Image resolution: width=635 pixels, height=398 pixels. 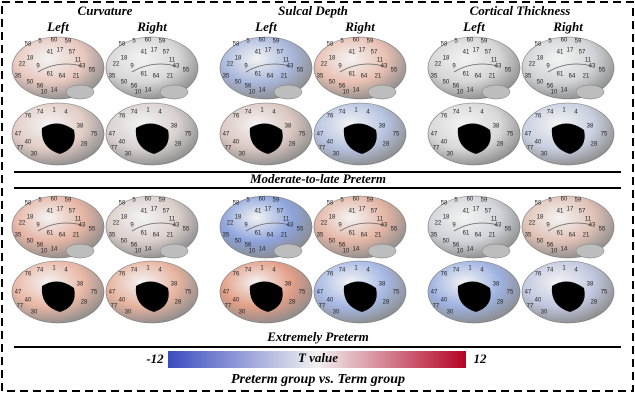 What do you see at coordinates (262, 200) in the screenshot?
I see `region-label: 60` at bounding box center [262, 200].